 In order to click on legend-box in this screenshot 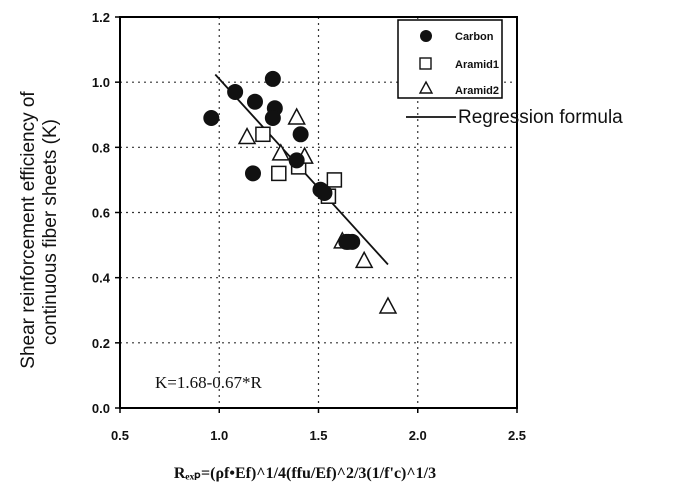, I will do `click(450, 59)`.